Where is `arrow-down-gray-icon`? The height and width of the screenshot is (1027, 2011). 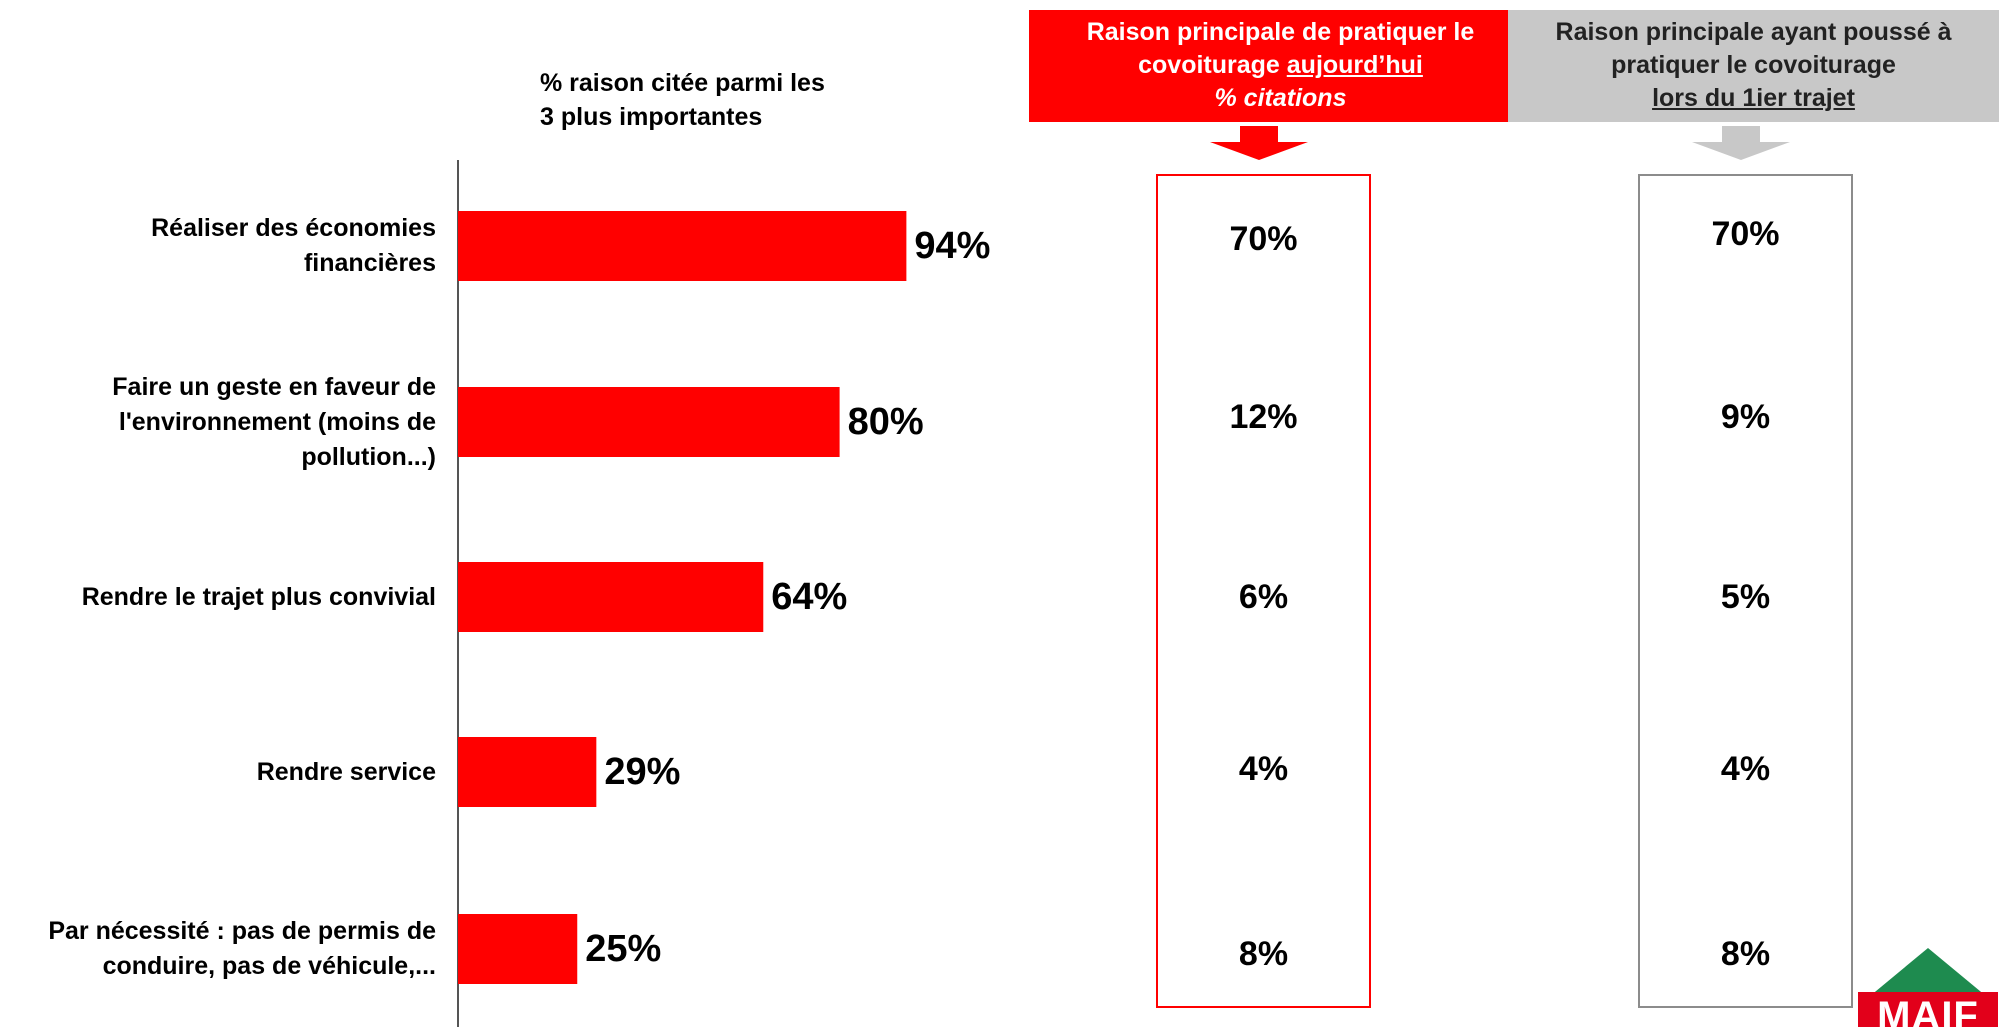 arrow-down-gray-icon is located at coordinates (1741, 143).